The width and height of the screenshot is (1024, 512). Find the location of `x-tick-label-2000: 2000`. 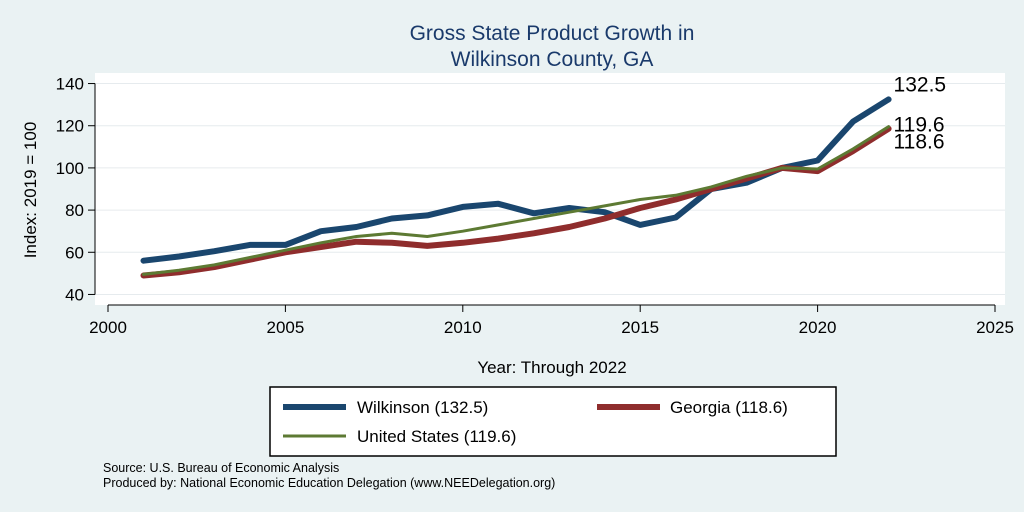

x-tick-label-2000: 2000 is located at coordinates (108, 327).